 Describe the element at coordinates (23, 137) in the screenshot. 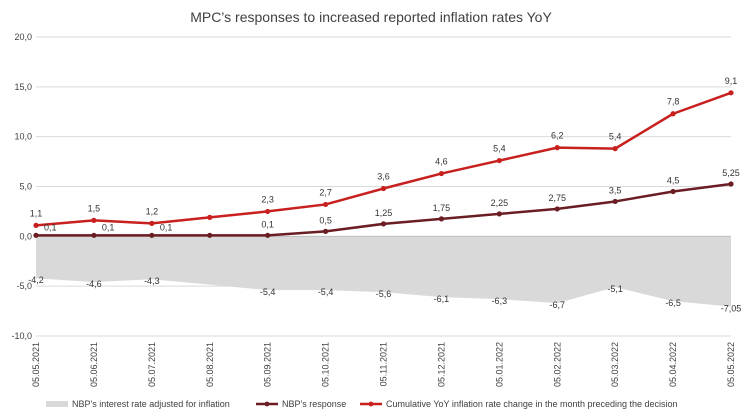

I see `y-tick-label: 10,0` at that location.